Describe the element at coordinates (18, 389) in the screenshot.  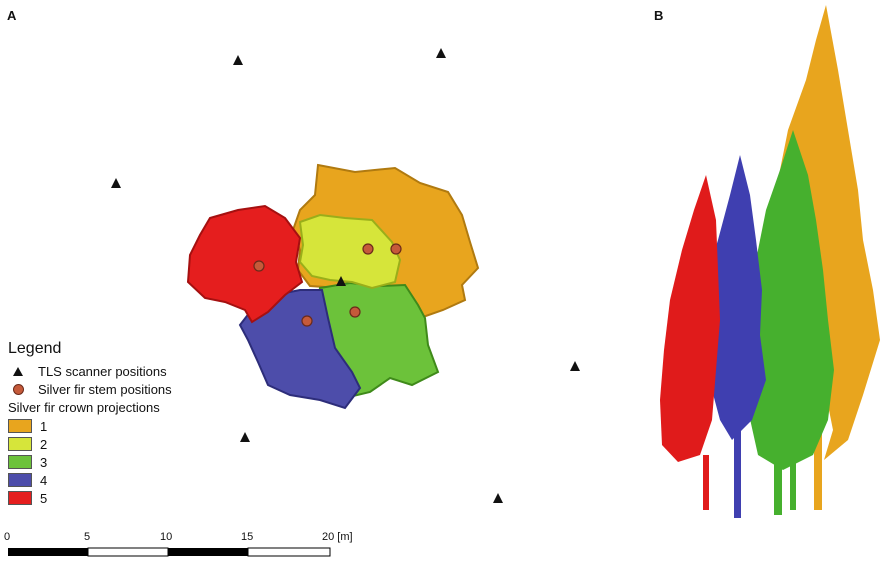
I see `stem-dot-icon` at that location.